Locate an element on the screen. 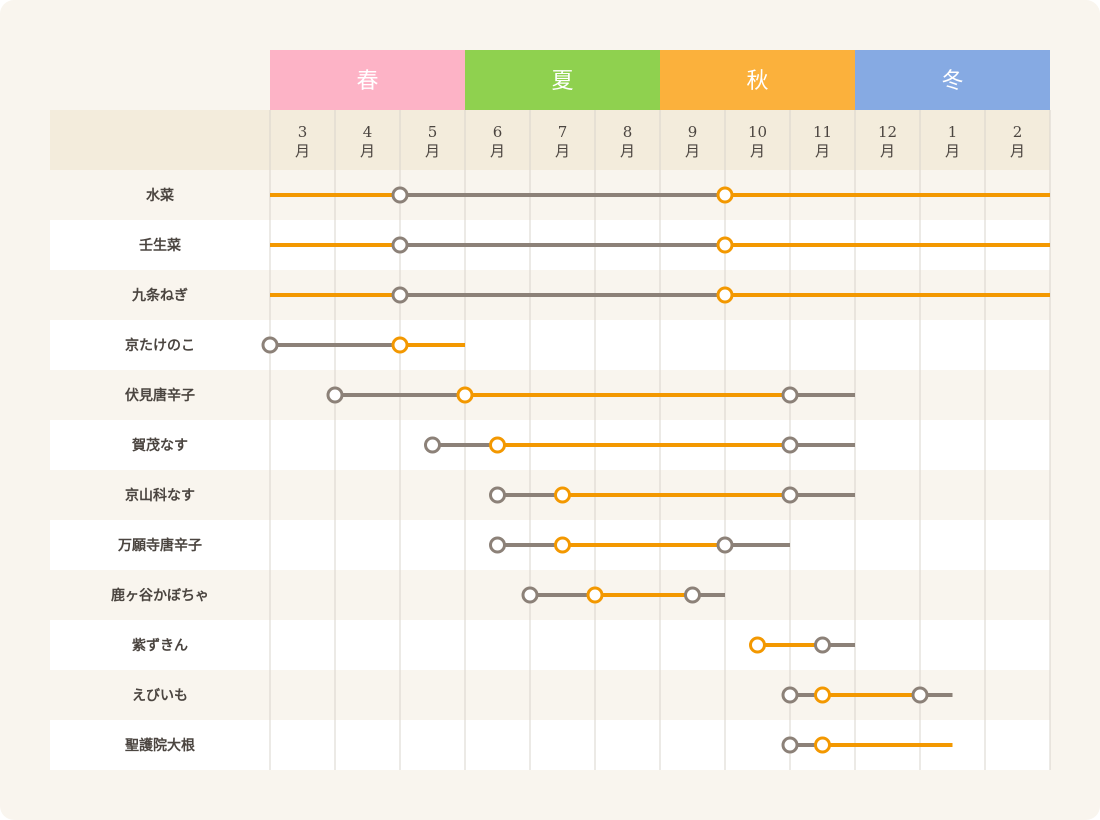 The image size is (1100, 820). vegetable-label: 聖護院大根 is located at coordinates (160, 745).